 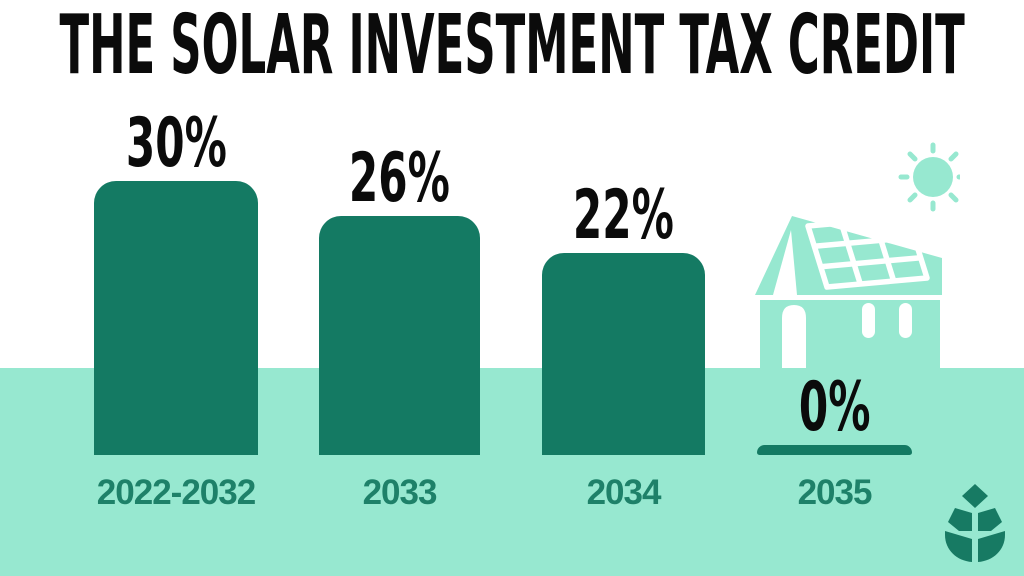 I want to click on value-label: 26%, so click(x=399, y=178).